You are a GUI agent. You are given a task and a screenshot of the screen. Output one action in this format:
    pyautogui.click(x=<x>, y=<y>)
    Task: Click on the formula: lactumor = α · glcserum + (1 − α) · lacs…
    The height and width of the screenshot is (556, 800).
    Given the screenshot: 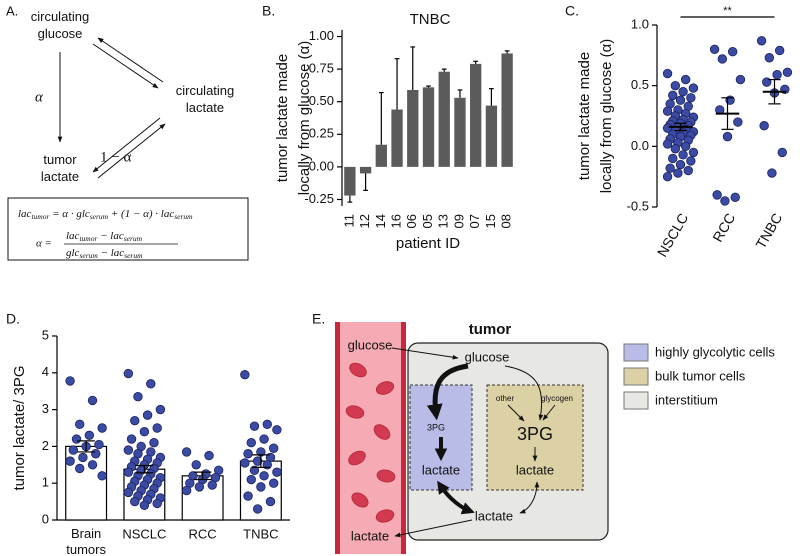 What is the action you would take?
    pyautogui.click(x=105, y=214)
    